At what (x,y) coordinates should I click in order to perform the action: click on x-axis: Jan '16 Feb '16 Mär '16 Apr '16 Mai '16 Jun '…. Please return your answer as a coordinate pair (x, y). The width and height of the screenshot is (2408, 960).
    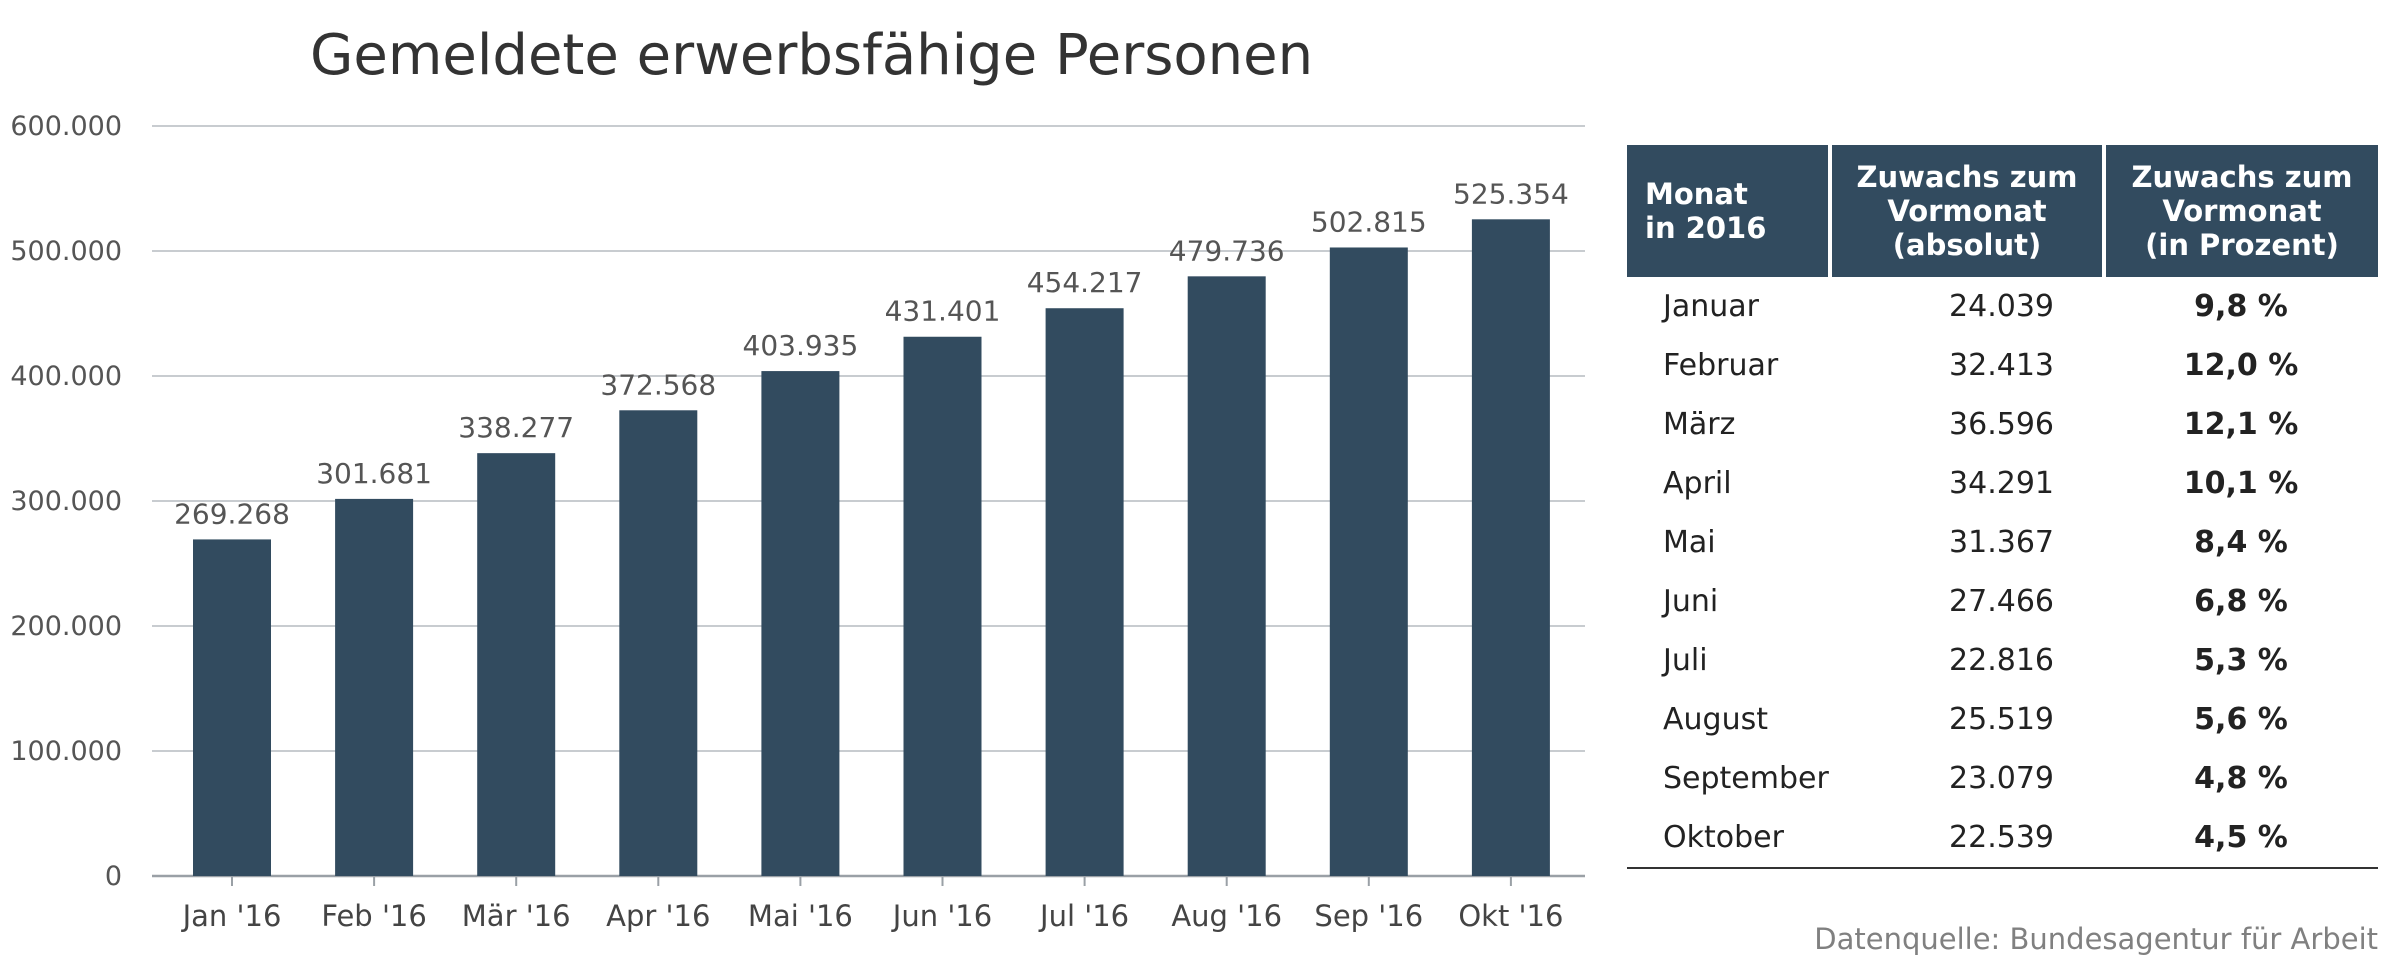
    Looking at the image, I should click on (872, 904).